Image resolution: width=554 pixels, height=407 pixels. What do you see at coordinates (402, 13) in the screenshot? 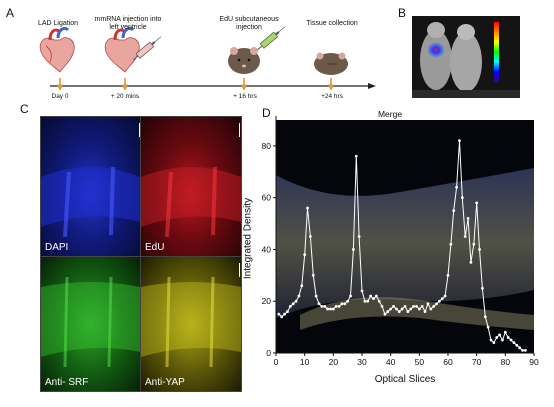
I see `panel-b-letter: B` at bounding box center [402, 13].